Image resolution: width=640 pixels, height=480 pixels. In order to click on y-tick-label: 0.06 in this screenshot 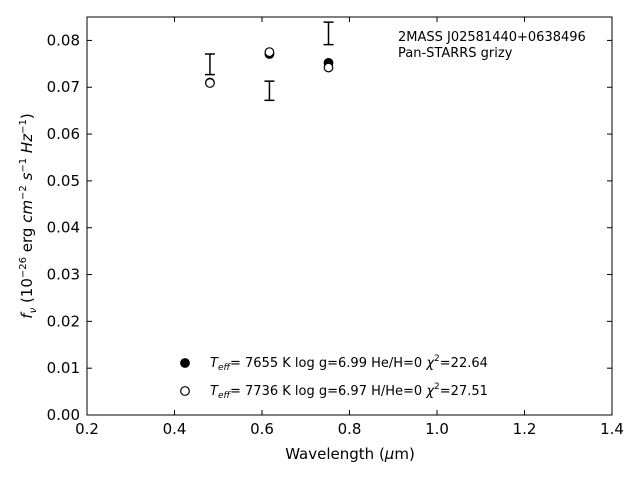, I will do `click(63, 134)`.